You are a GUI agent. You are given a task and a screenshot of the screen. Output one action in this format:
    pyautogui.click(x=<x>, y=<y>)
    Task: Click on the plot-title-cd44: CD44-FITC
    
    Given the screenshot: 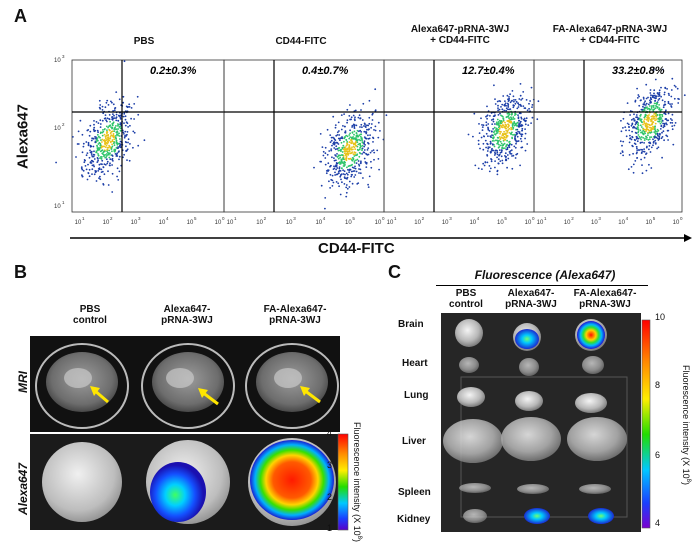 What is the action you would take?
    pyautogui.click(x=301, y=41)
    